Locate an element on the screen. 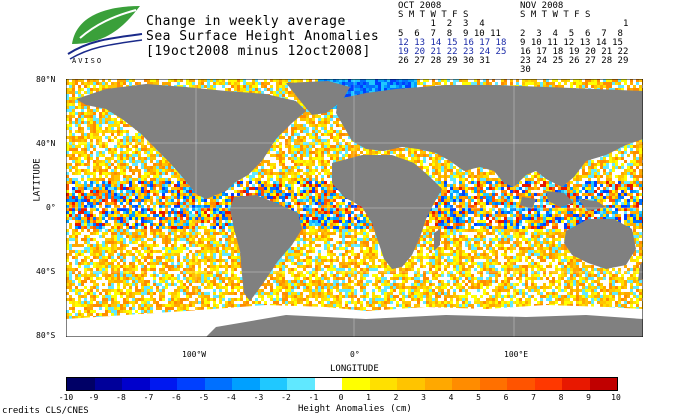  colorbar-label: 10 is located at coordinates (616, 397).